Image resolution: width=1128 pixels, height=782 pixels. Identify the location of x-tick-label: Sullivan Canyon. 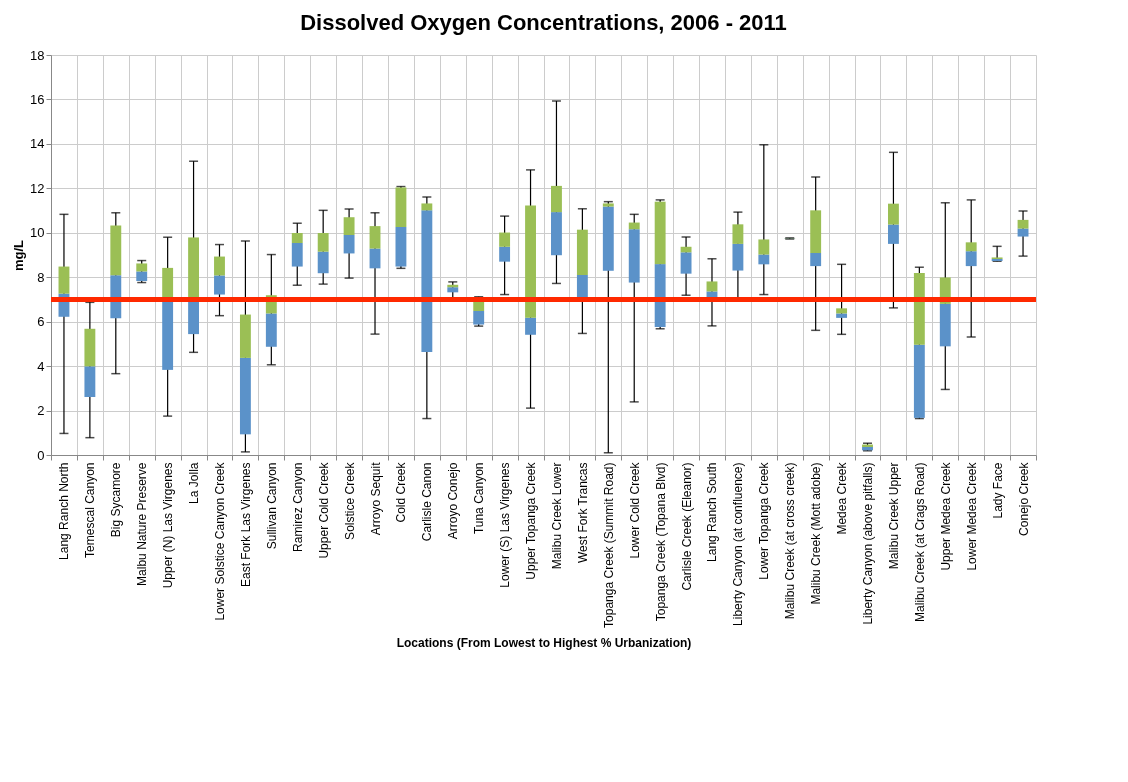
(271, 506).